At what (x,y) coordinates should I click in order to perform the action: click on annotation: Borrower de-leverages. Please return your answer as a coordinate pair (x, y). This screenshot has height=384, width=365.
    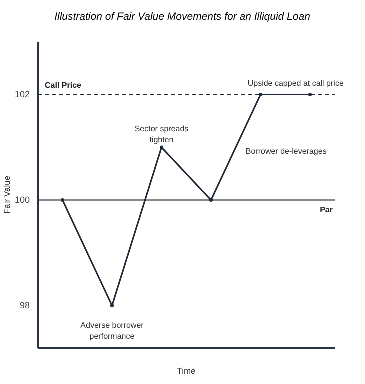
    Looking at the image, I should click on (286, 151).